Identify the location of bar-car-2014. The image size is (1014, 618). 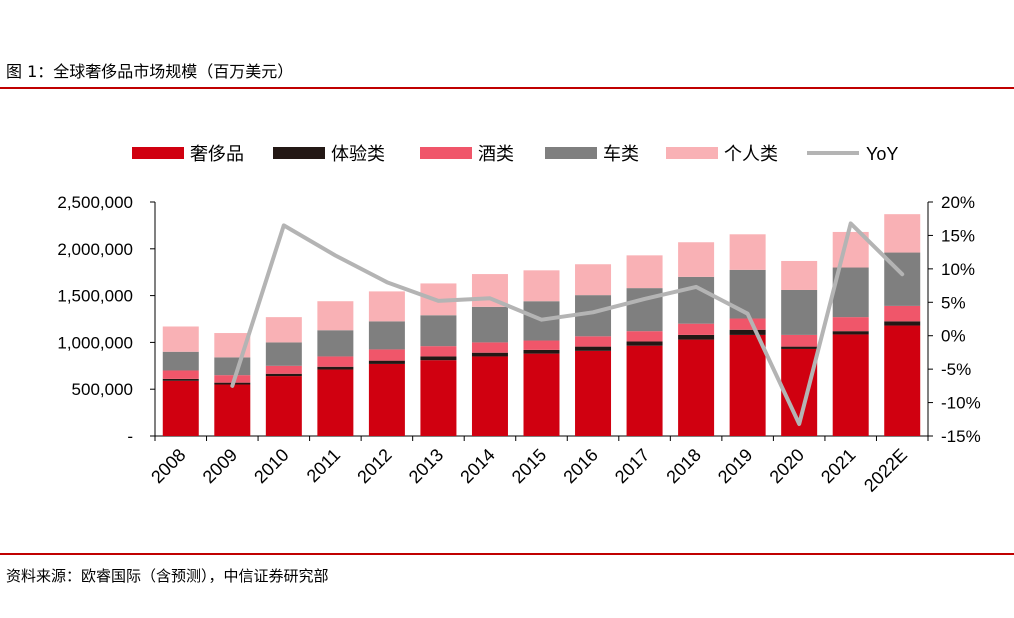
(489, 324).